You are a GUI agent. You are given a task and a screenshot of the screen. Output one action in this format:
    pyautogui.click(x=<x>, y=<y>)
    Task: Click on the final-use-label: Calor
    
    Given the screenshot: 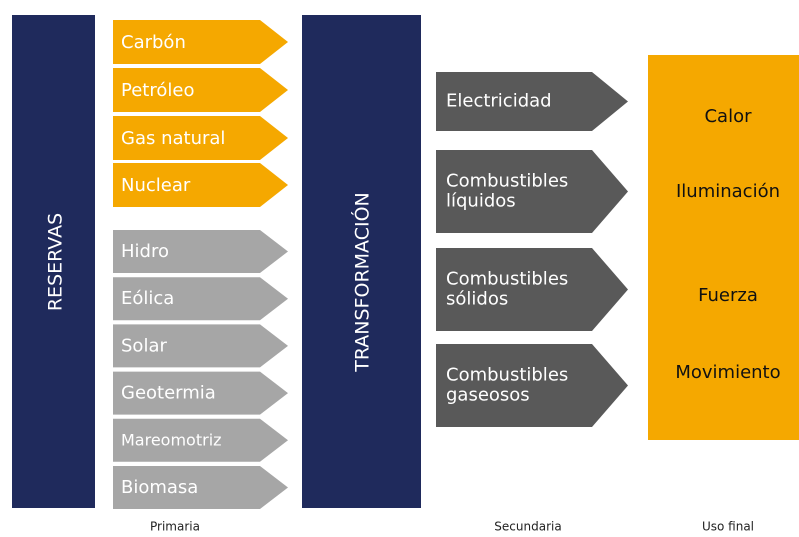 What is the action you would take?
    pyautogui.click(x=728, y=116)
    